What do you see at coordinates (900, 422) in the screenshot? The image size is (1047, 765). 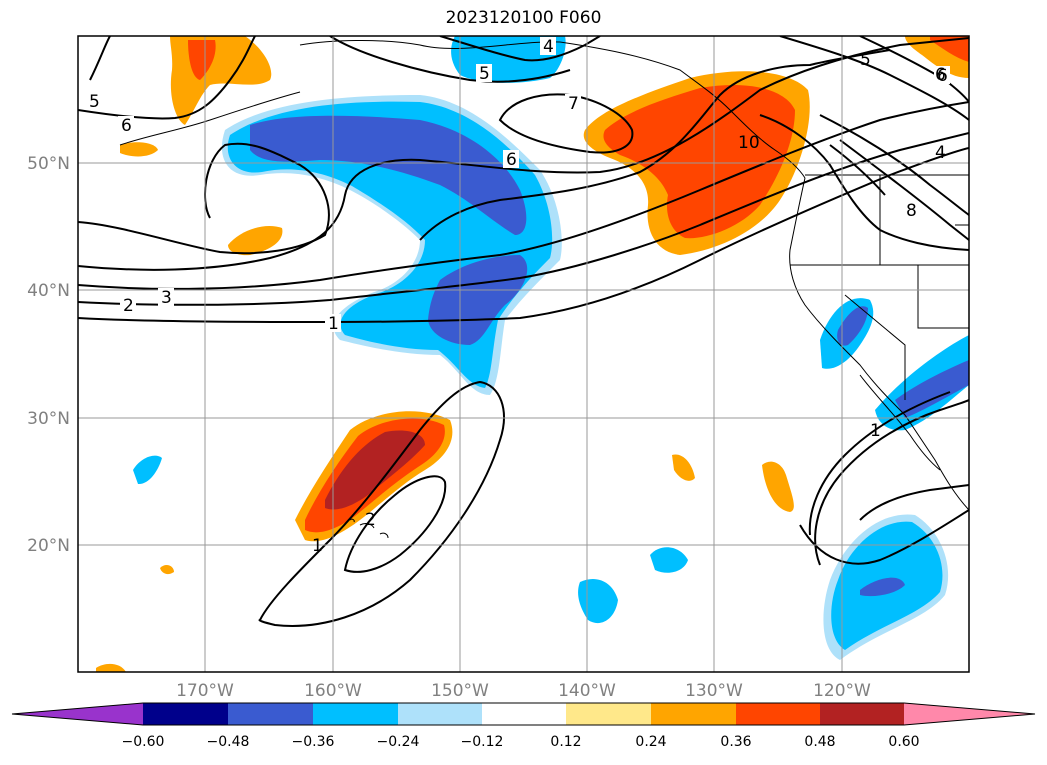 I see `coastline-baja` at bounding box center [900, 422].